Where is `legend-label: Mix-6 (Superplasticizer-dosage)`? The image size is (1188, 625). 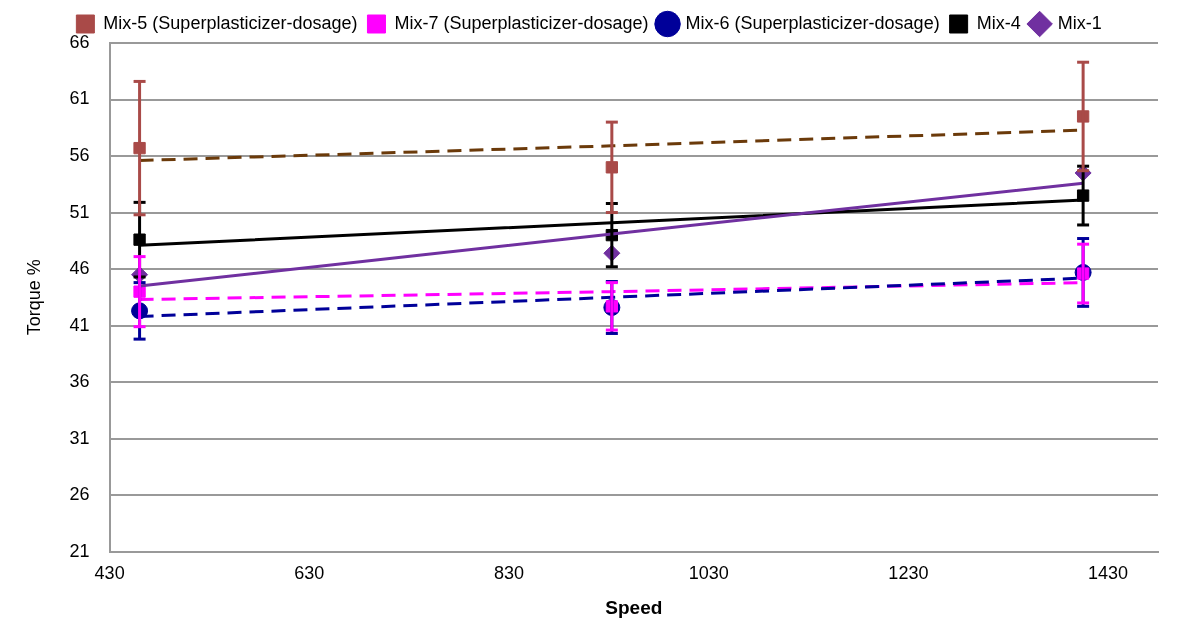 legend-label: Mix-6 (Superplasticizer-dosage) is located at coordinates (812, 22).